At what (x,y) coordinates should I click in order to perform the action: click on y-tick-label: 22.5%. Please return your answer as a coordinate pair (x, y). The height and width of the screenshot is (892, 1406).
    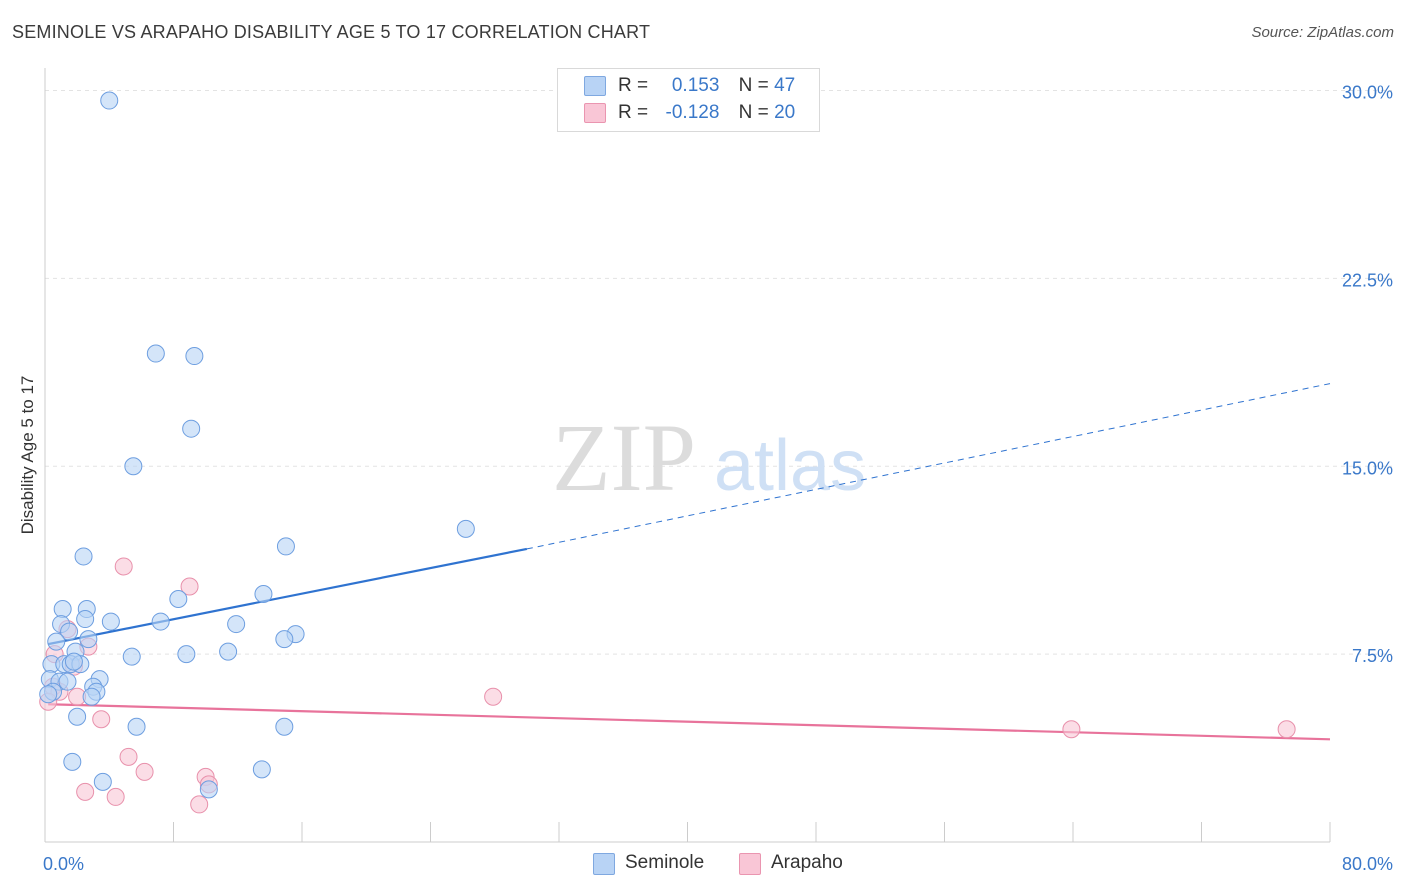
    Looking at the image, I should click on (1367, 280).